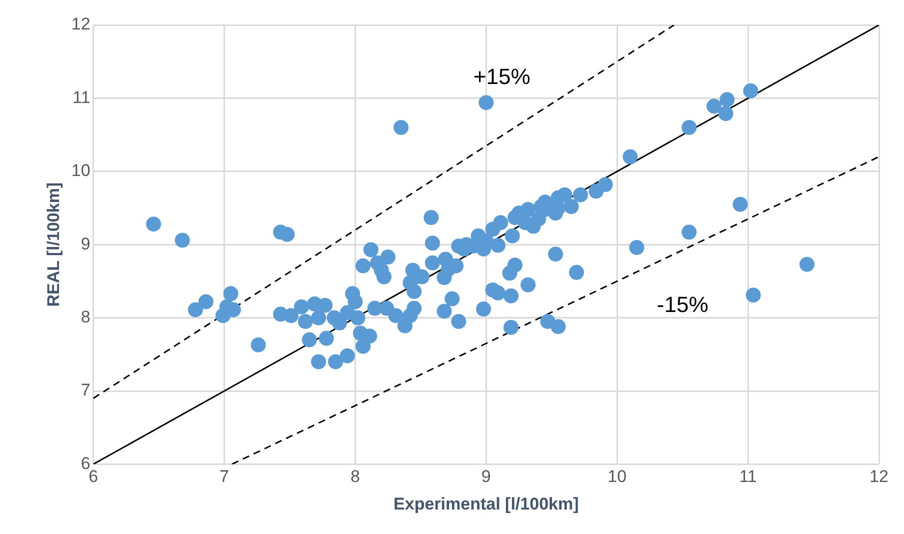  Describe the element at coordinates (355, 476) in the screenshot. I see `x-tick-label: 8` at that location.